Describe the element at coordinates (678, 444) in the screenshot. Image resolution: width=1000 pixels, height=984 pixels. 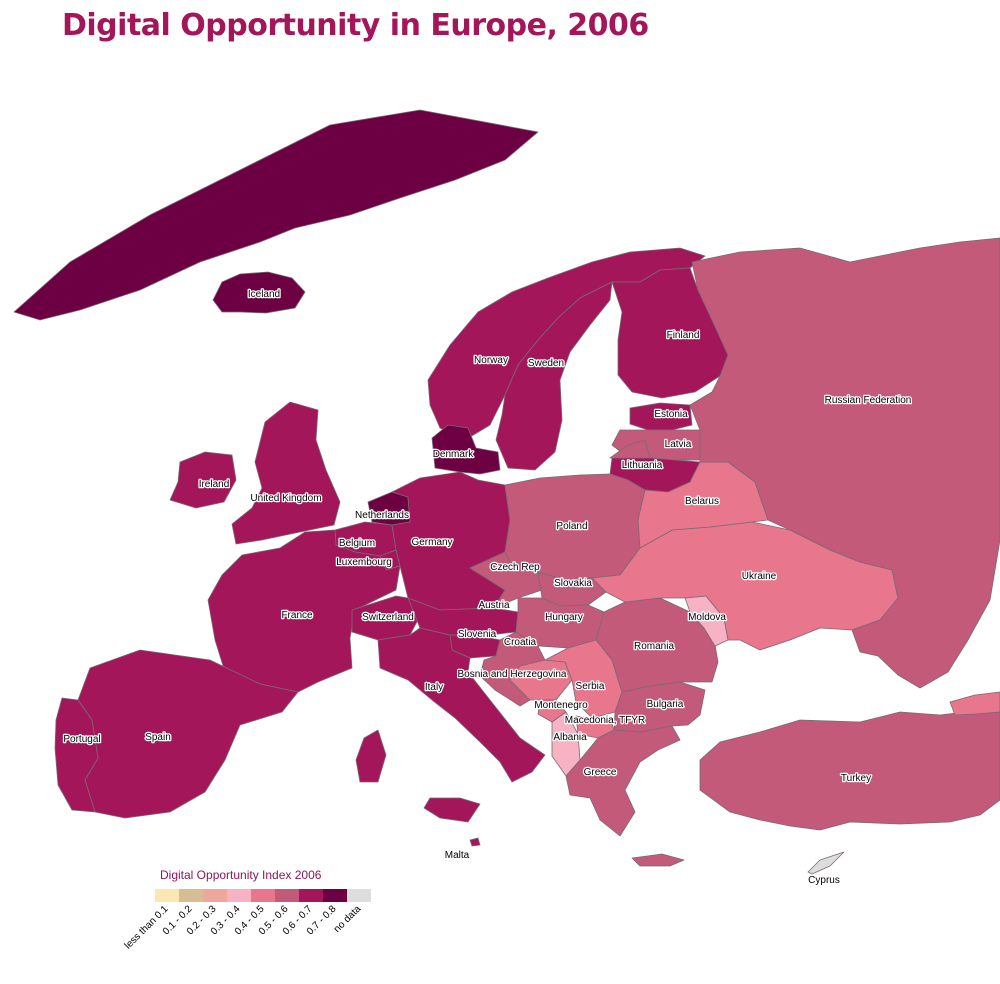
I see `country-label-latvia: Latvia` at that location.